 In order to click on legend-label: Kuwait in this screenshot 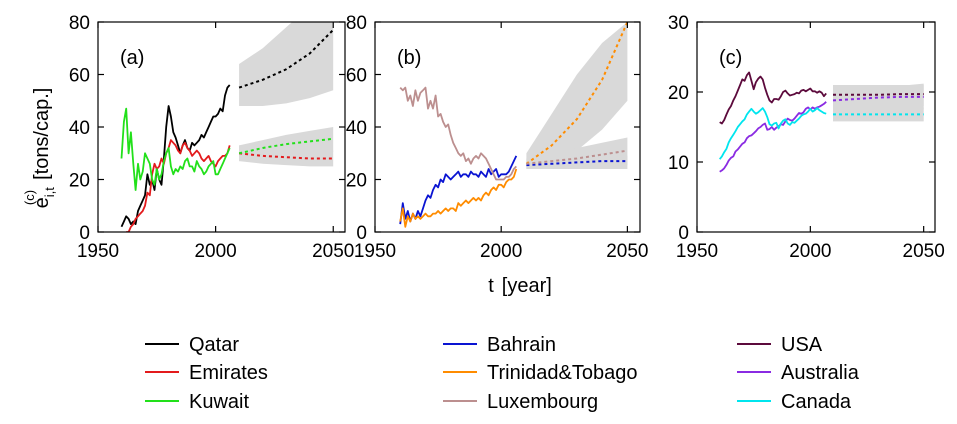, I will do `click(219, 402)`.